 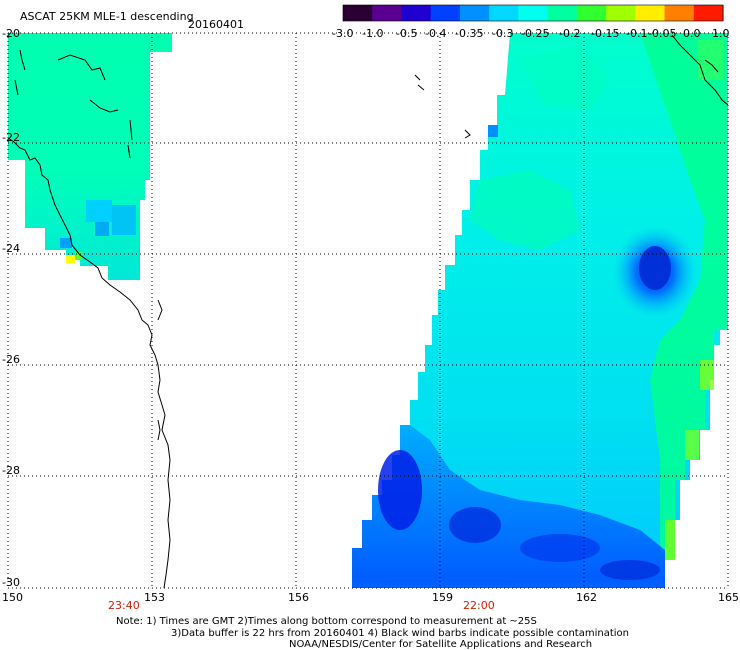 I want to click on product-date: 20160401, so click(x=216, y=24).